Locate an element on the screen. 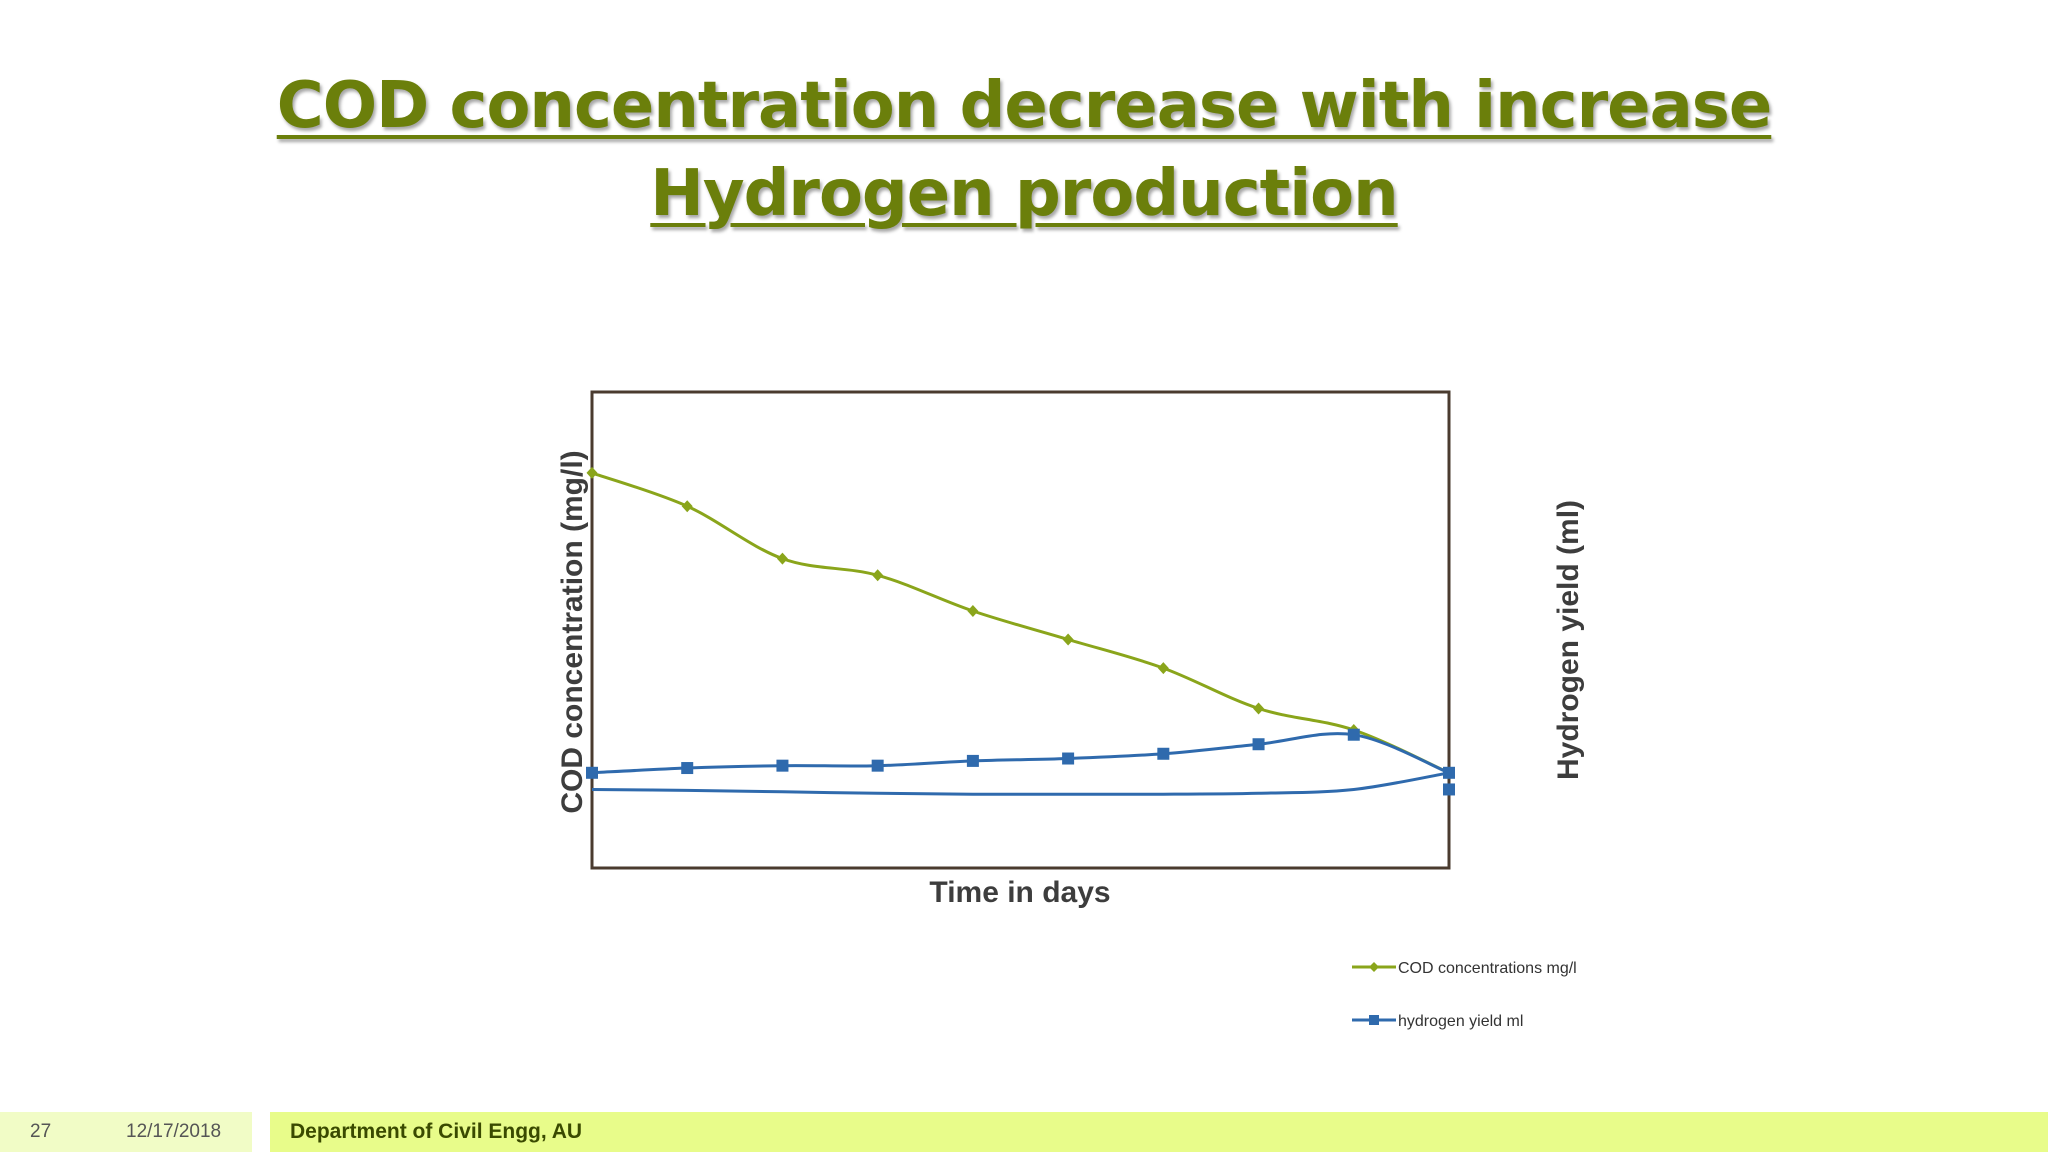 This screenshot has width=2048, height=1152. hydrogen-return-trace-line is located at coordinates (1020, 783).